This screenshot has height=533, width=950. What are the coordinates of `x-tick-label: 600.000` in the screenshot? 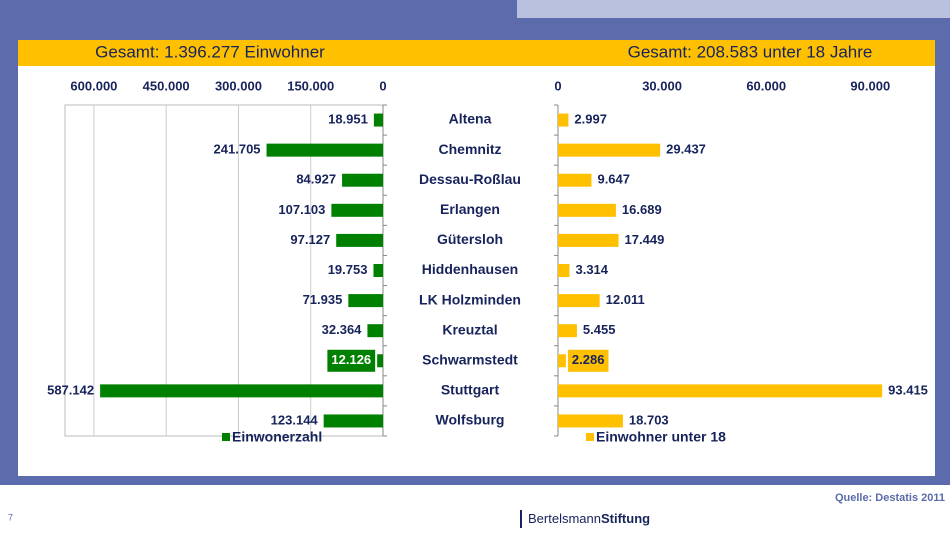 It's located at (93, 85).